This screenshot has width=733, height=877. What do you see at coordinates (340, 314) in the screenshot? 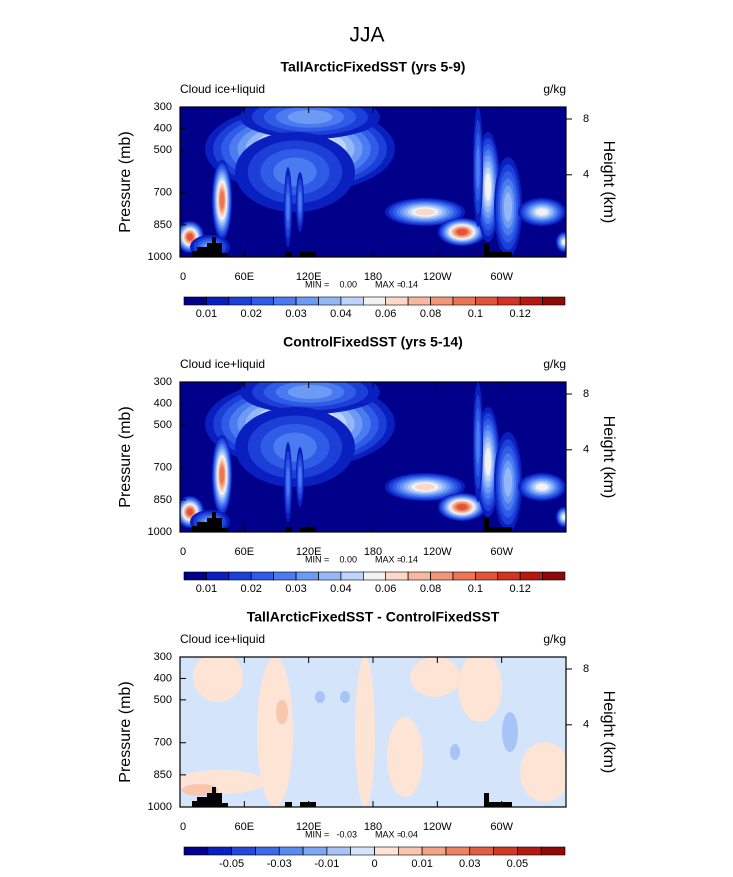
I see `colorbar-label: 0.04` at bounding box center [340, 314].